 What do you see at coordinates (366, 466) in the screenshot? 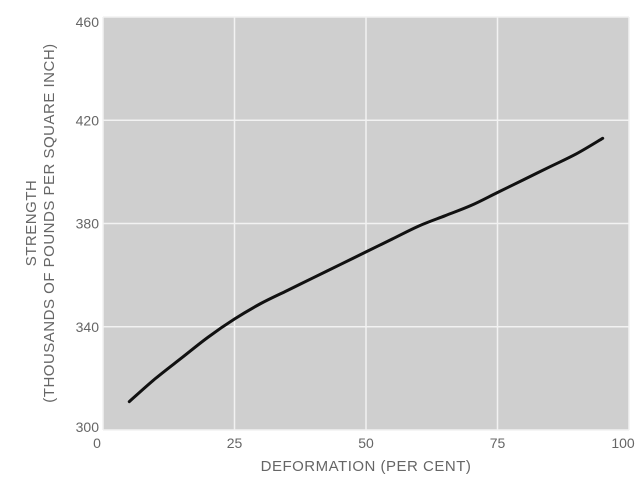
I see `x-axis-label: DEFORMATION (PER CENT)` at bounding box center [366, 466].